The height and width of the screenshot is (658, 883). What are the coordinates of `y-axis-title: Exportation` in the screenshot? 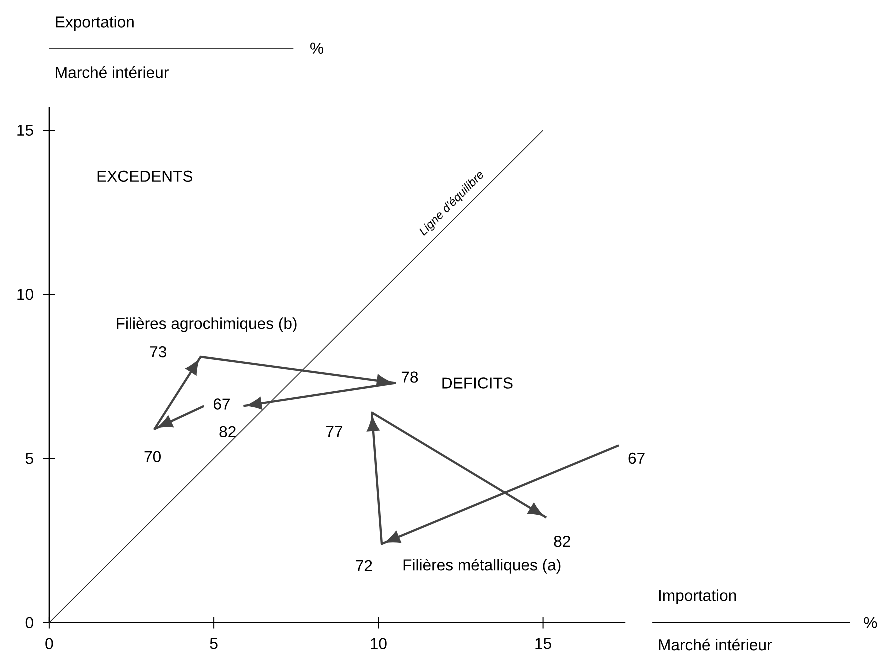 It's located at (95, 23).